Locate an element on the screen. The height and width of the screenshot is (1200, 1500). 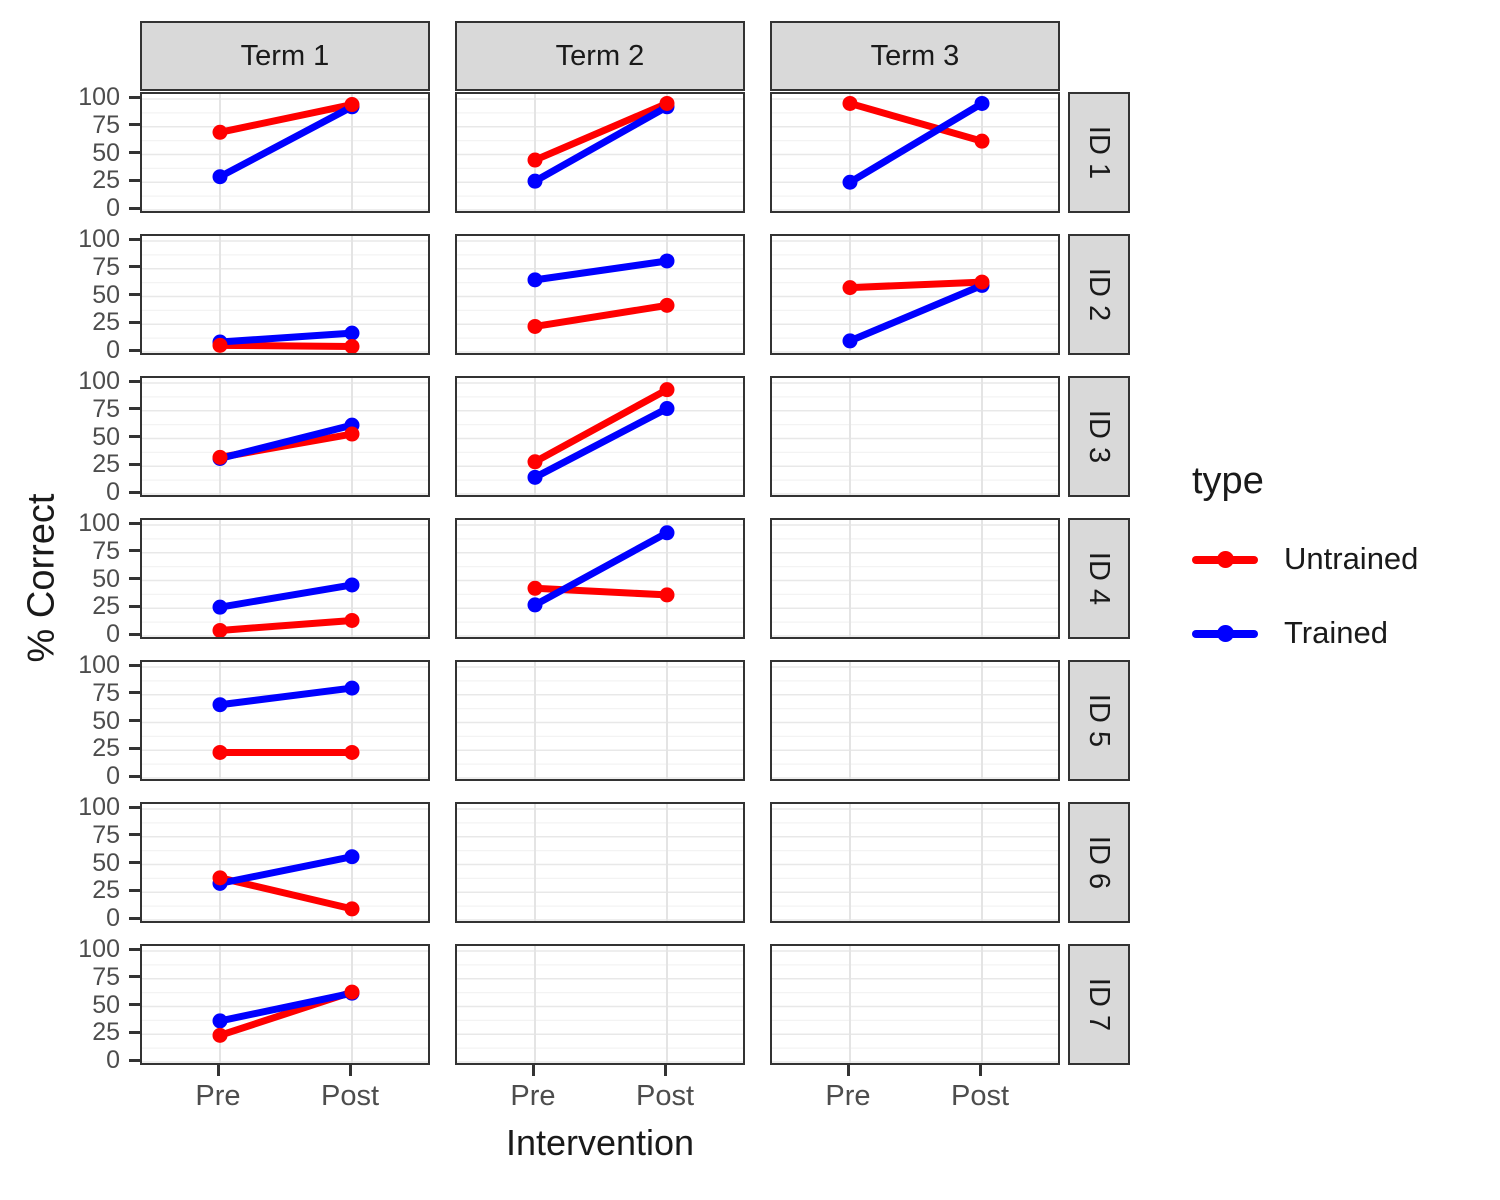
facet-row-strip-id-4: ID 4 is located at coordinates (1099, 578).